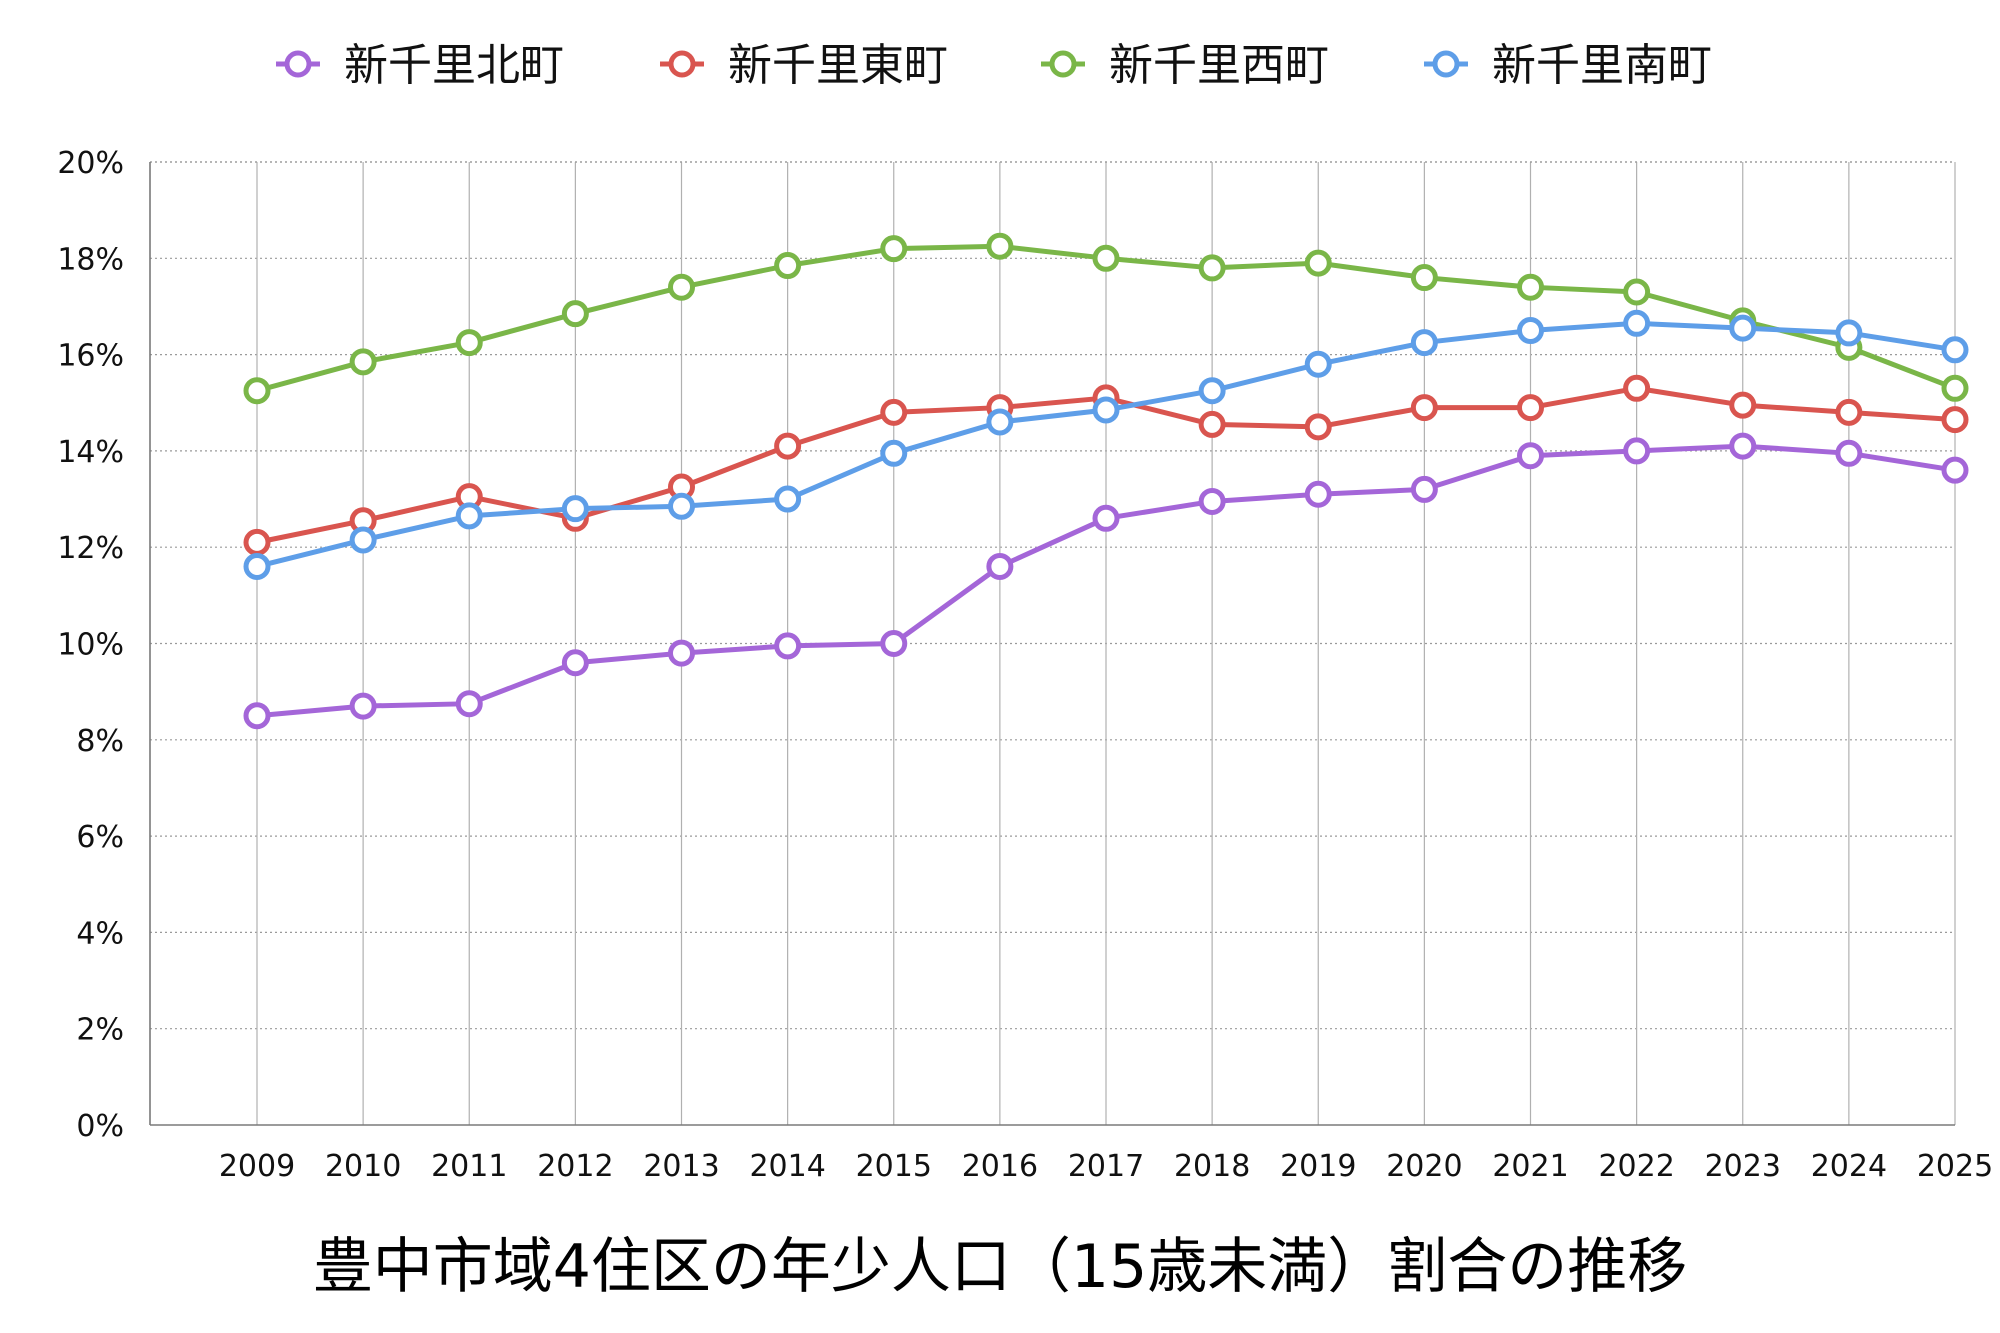  Describe the element at coordinates (100, 933) in the screenshot. I see `y-tick-label: 4%` at that location.